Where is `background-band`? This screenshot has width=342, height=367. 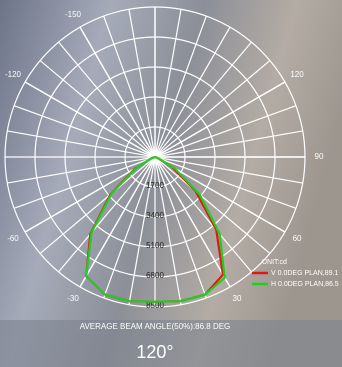
background-band is located at coordinates (171, 343).